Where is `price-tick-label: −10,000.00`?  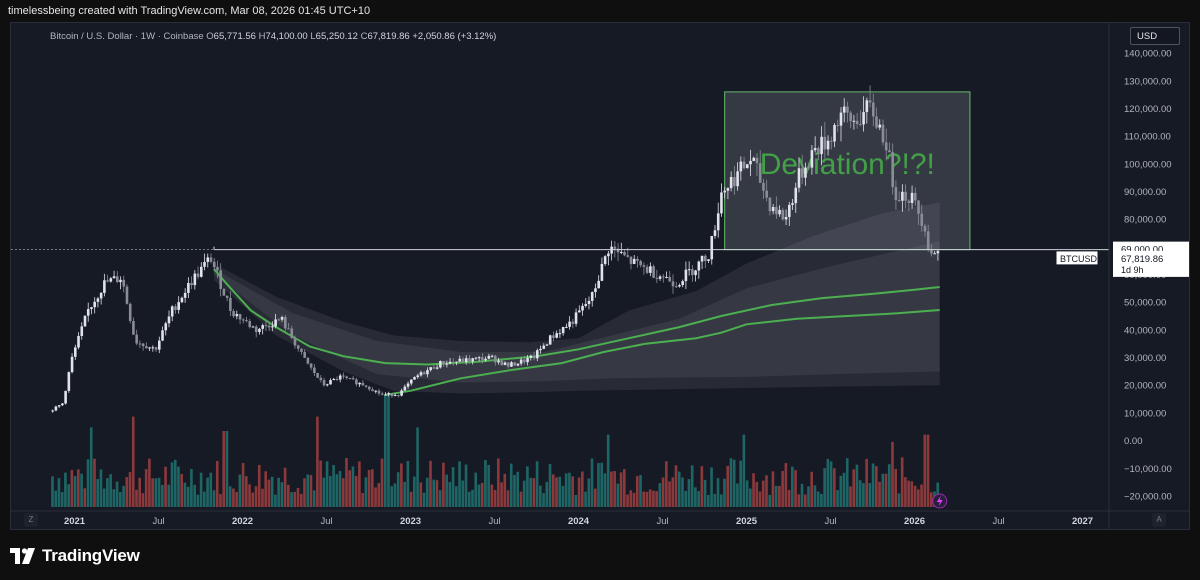
price-tick-label: −10,000.00 is located at coordinates (1148, 469).